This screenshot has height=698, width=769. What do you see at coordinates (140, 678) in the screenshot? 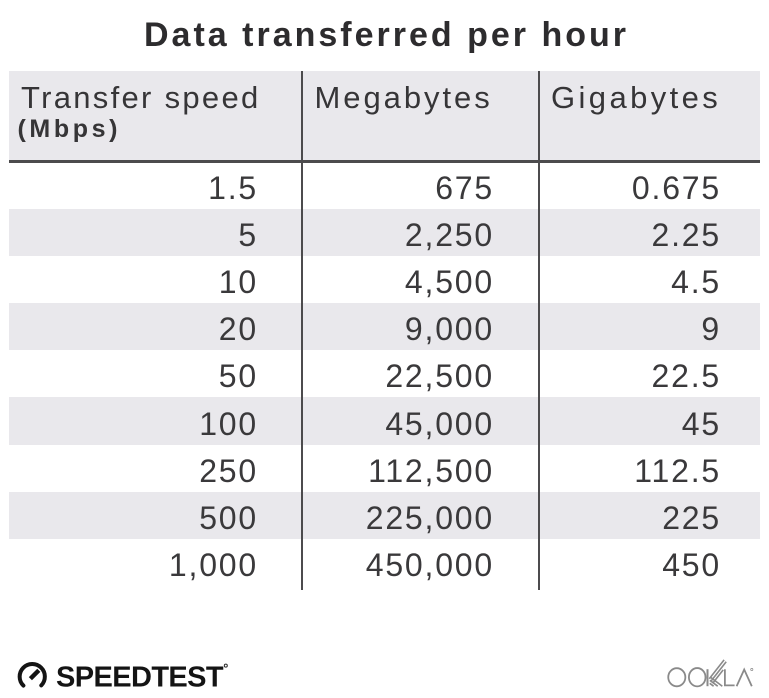
I see `svg-text: SPEEDTEST` at bounding box center [140, 678].